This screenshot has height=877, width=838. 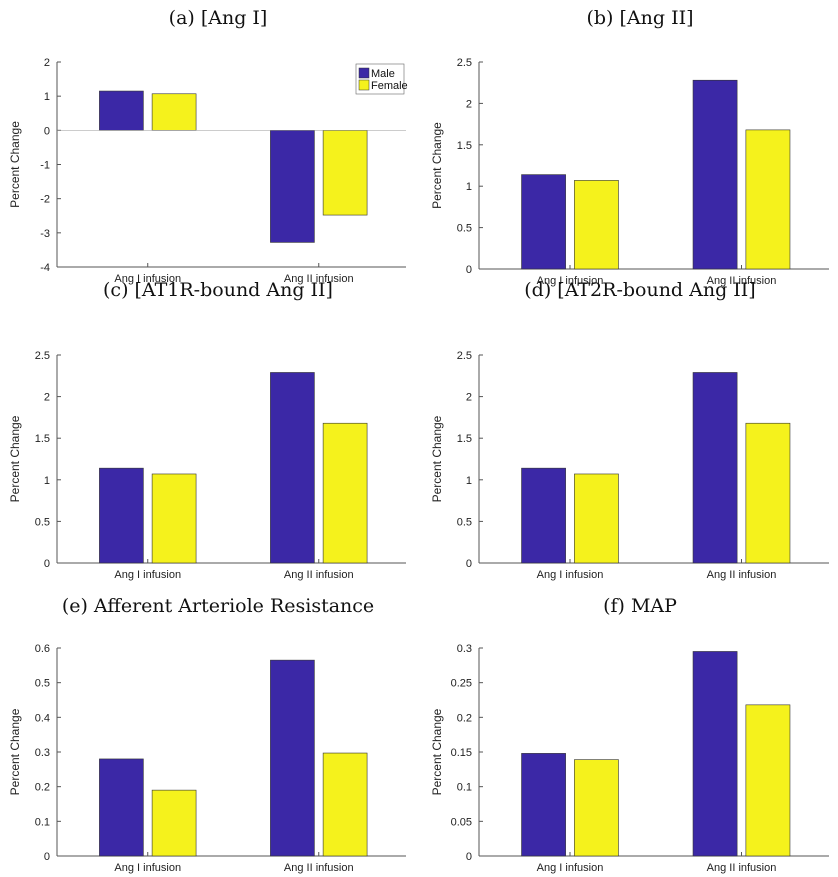 What do you see at coordinates (461, 753) in the screenshot?
I see `y-tick-label: 0.15` at bounding box center [461, 753].